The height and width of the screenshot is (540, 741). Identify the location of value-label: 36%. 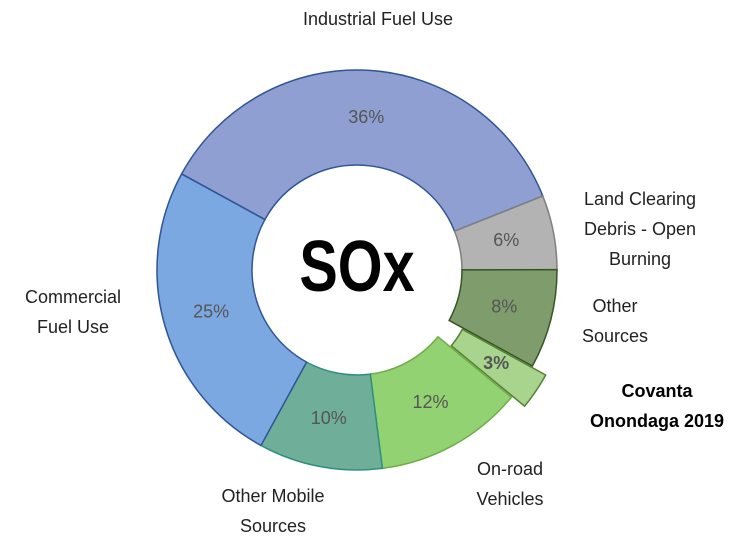
(366, 117).